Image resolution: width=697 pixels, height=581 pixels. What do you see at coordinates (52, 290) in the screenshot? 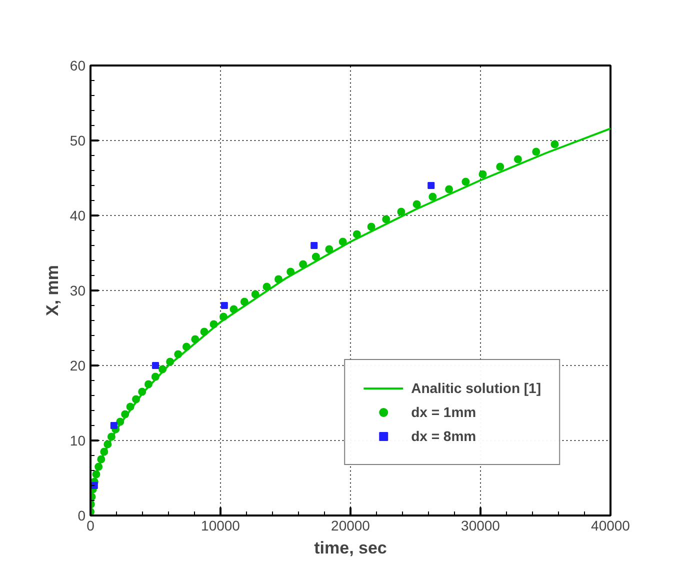
I see `y-axis-title: X, mm` at bounding box center [52, 290].